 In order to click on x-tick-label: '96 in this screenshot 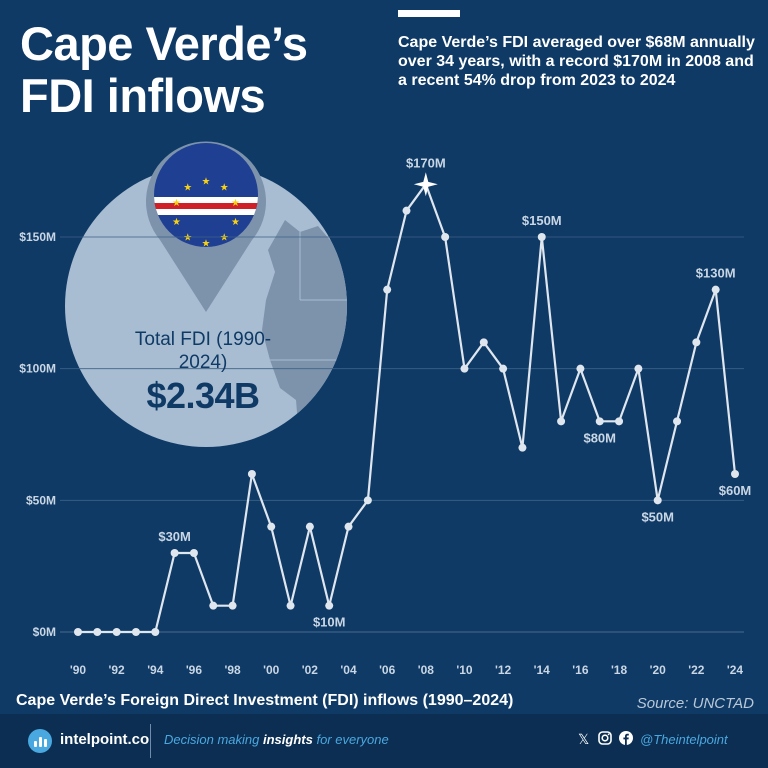, I will do `click(194, 670)`.